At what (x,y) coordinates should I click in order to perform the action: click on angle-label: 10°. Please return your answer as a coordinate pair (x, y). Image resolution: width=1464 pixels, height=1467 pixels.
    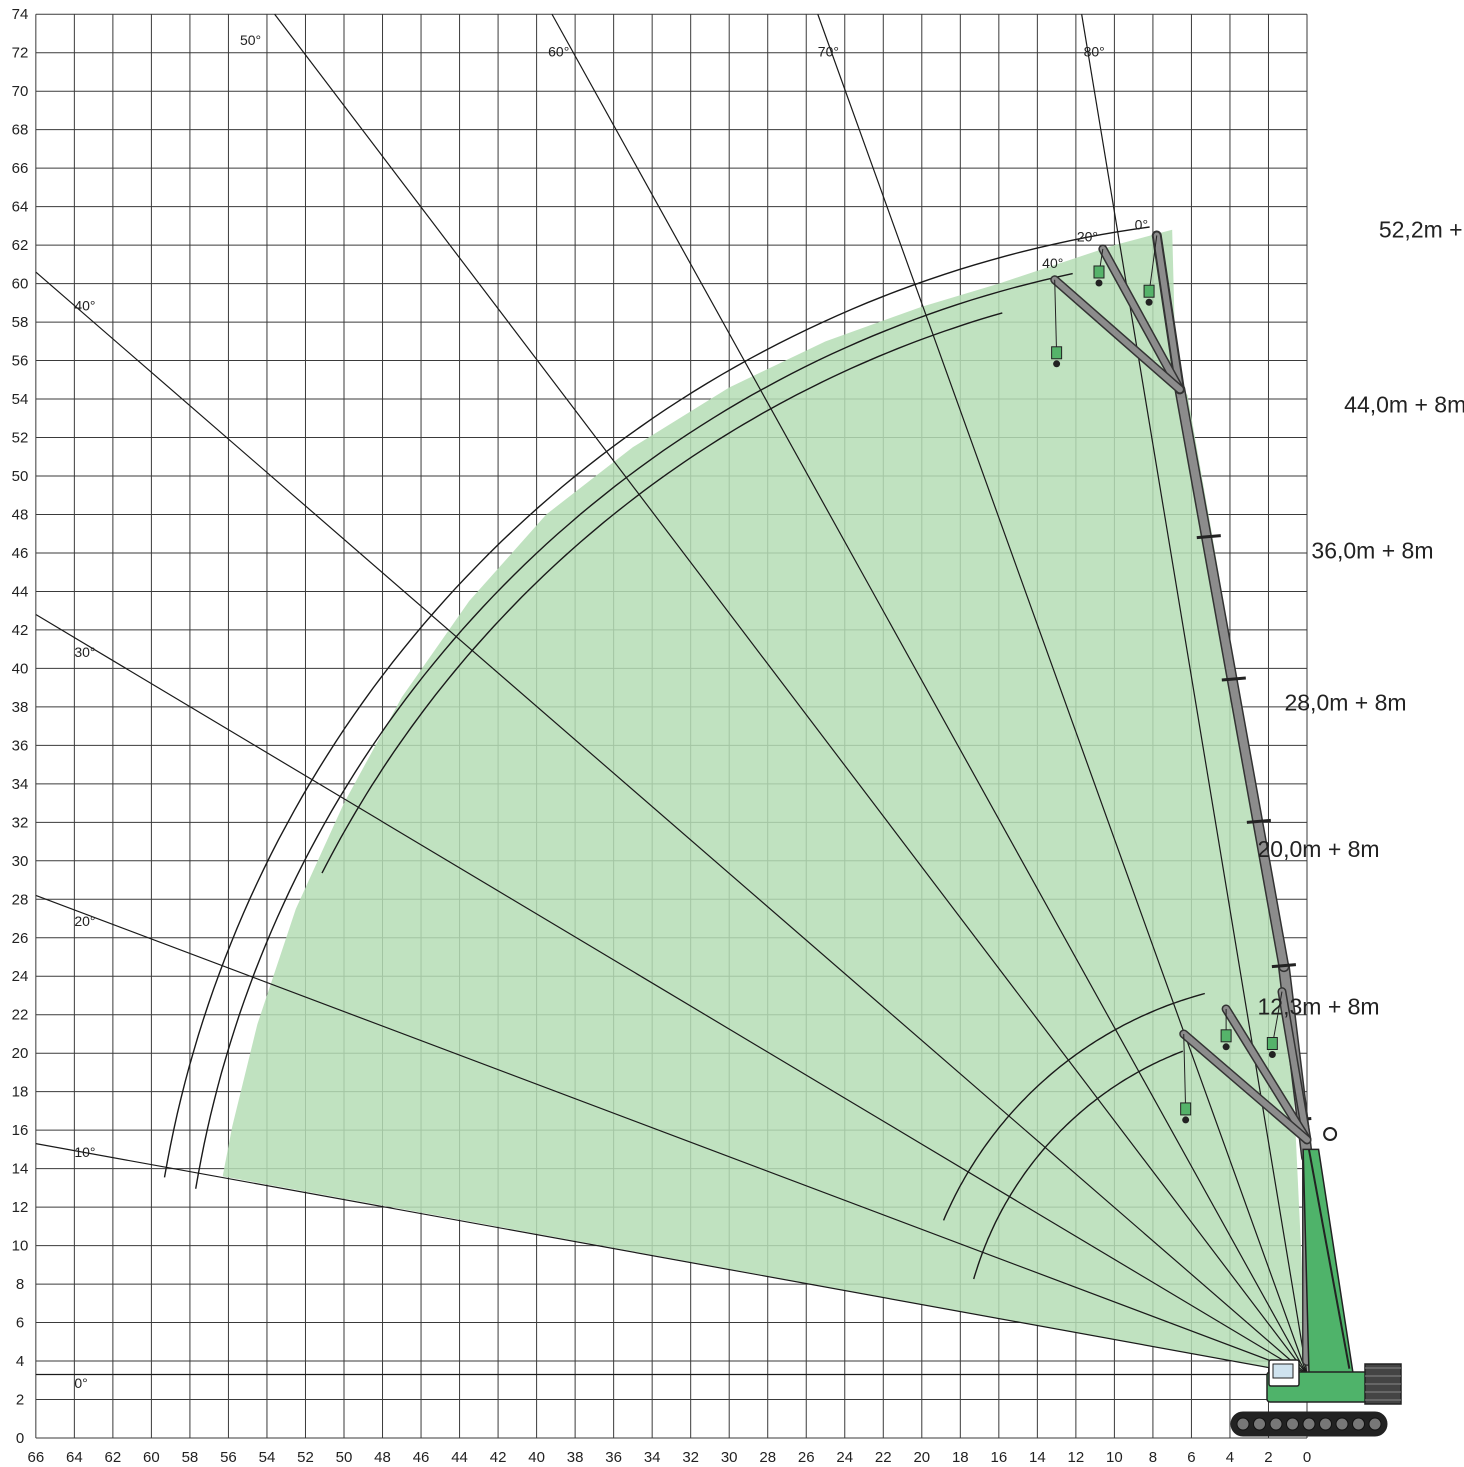
    Looking at the image, I should click on (84, 1152).